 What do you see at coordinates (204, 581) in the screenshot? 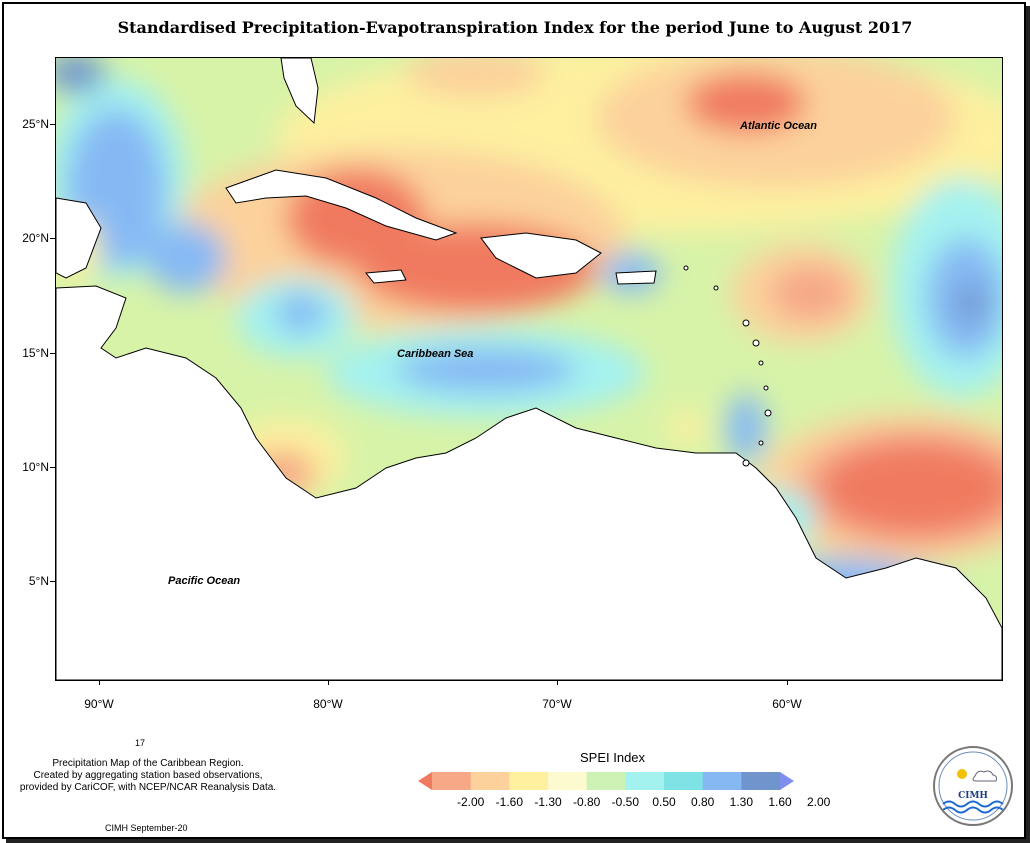
I see `label-pacific-ocean: Pacific Ocean` at bounding box center [204, 581].